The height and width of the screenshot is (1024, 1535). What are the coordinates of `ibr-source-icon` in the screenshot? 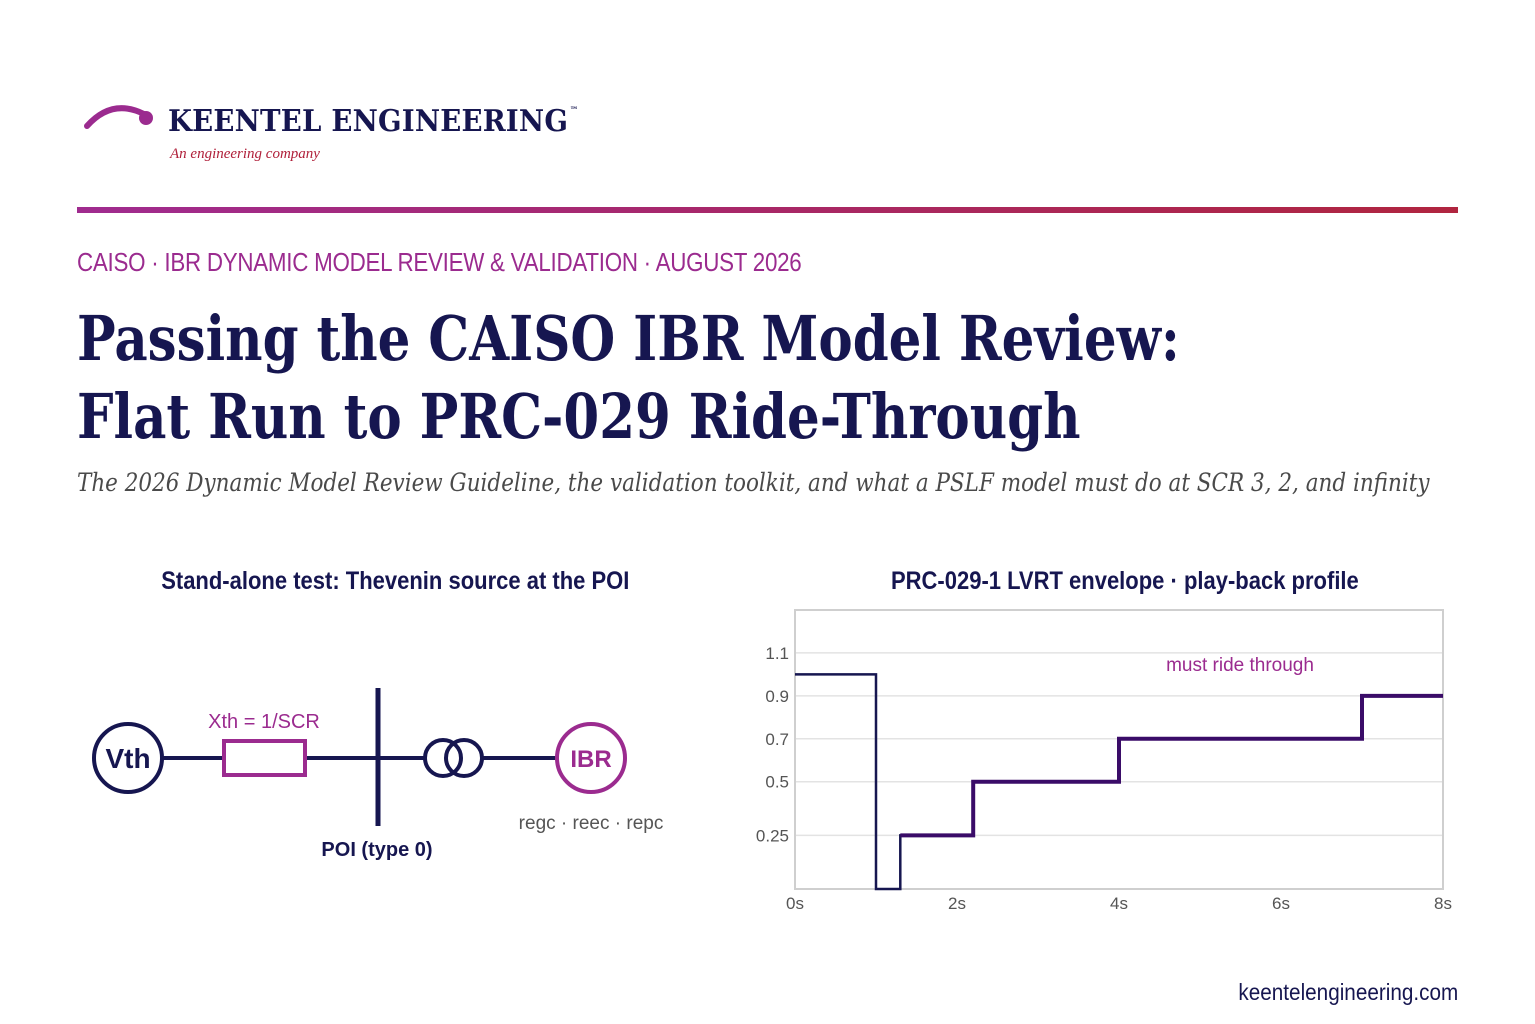 It's located at (591, 758).